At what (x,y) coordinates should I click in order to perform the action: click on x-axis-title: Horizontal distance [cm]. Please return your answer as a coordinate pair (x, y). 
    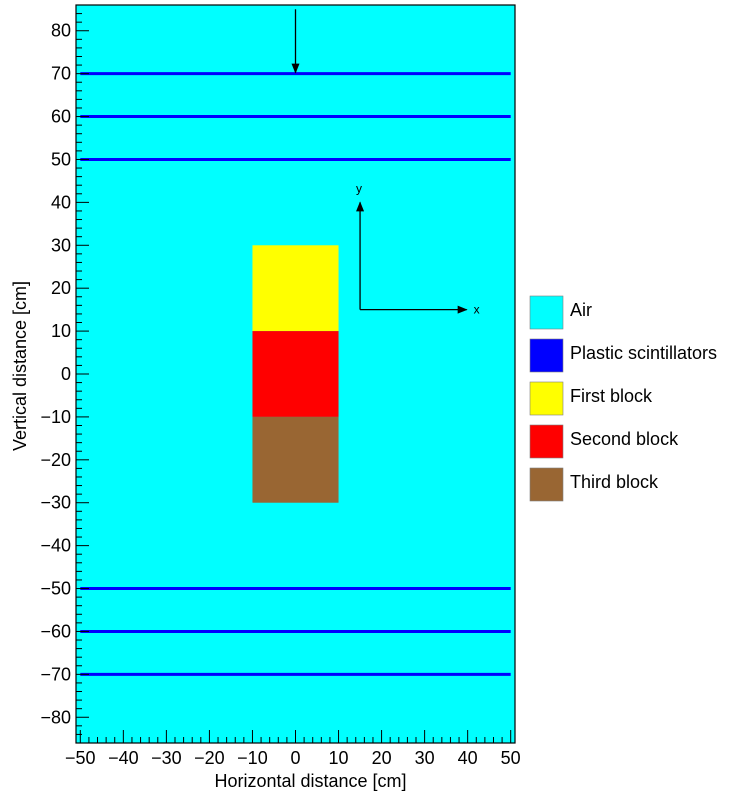
    Looking at the image, I should click on (310, 781).